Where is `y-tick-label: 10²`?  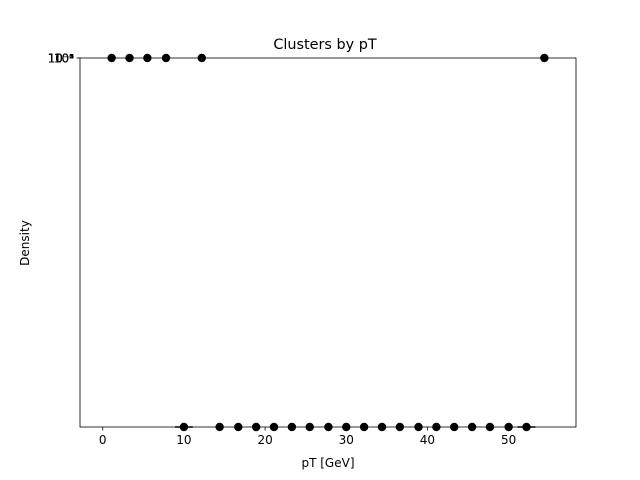 y-tick-label: 10² is located at coordinates (64, 59).